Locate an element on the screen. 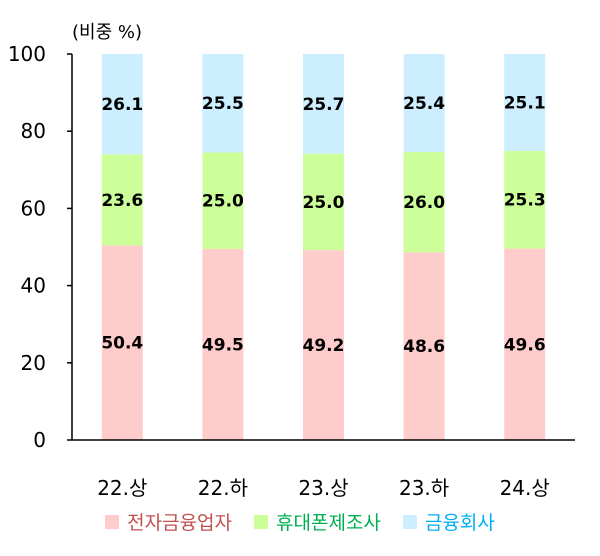  data-label: 25.4 is located at coordinates (424, 104).